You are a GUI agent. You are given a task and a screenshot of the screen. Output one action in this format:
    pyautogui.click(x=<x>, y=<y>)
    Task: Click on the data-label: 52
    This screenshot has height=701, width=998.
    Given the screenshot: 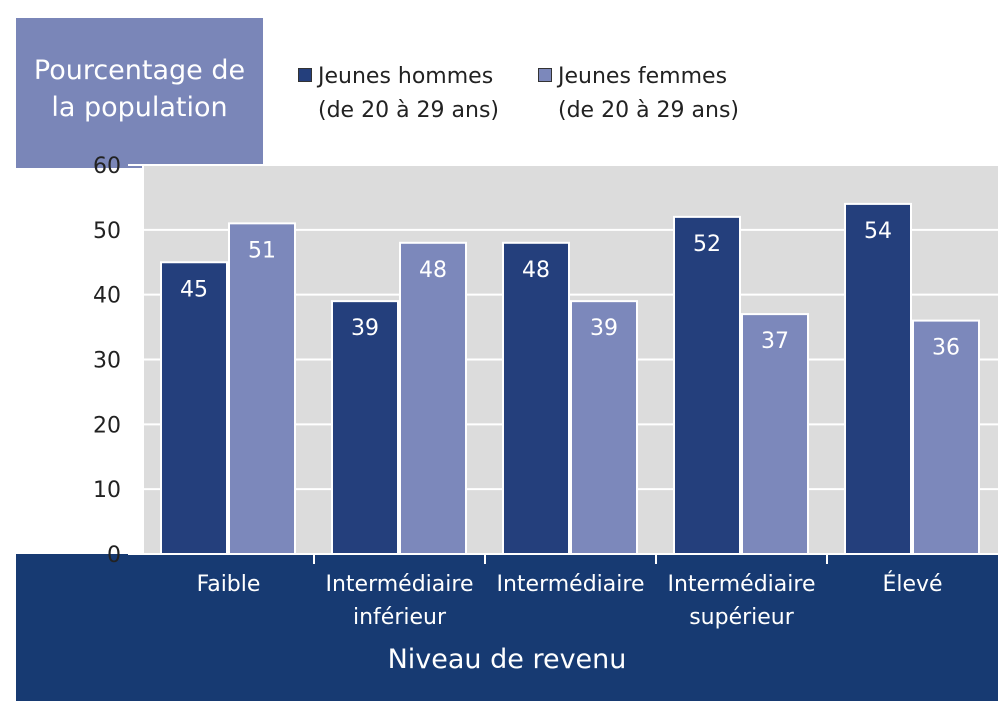 What is the action you would take?
    pyautogui.click(x=707, y=244)
    